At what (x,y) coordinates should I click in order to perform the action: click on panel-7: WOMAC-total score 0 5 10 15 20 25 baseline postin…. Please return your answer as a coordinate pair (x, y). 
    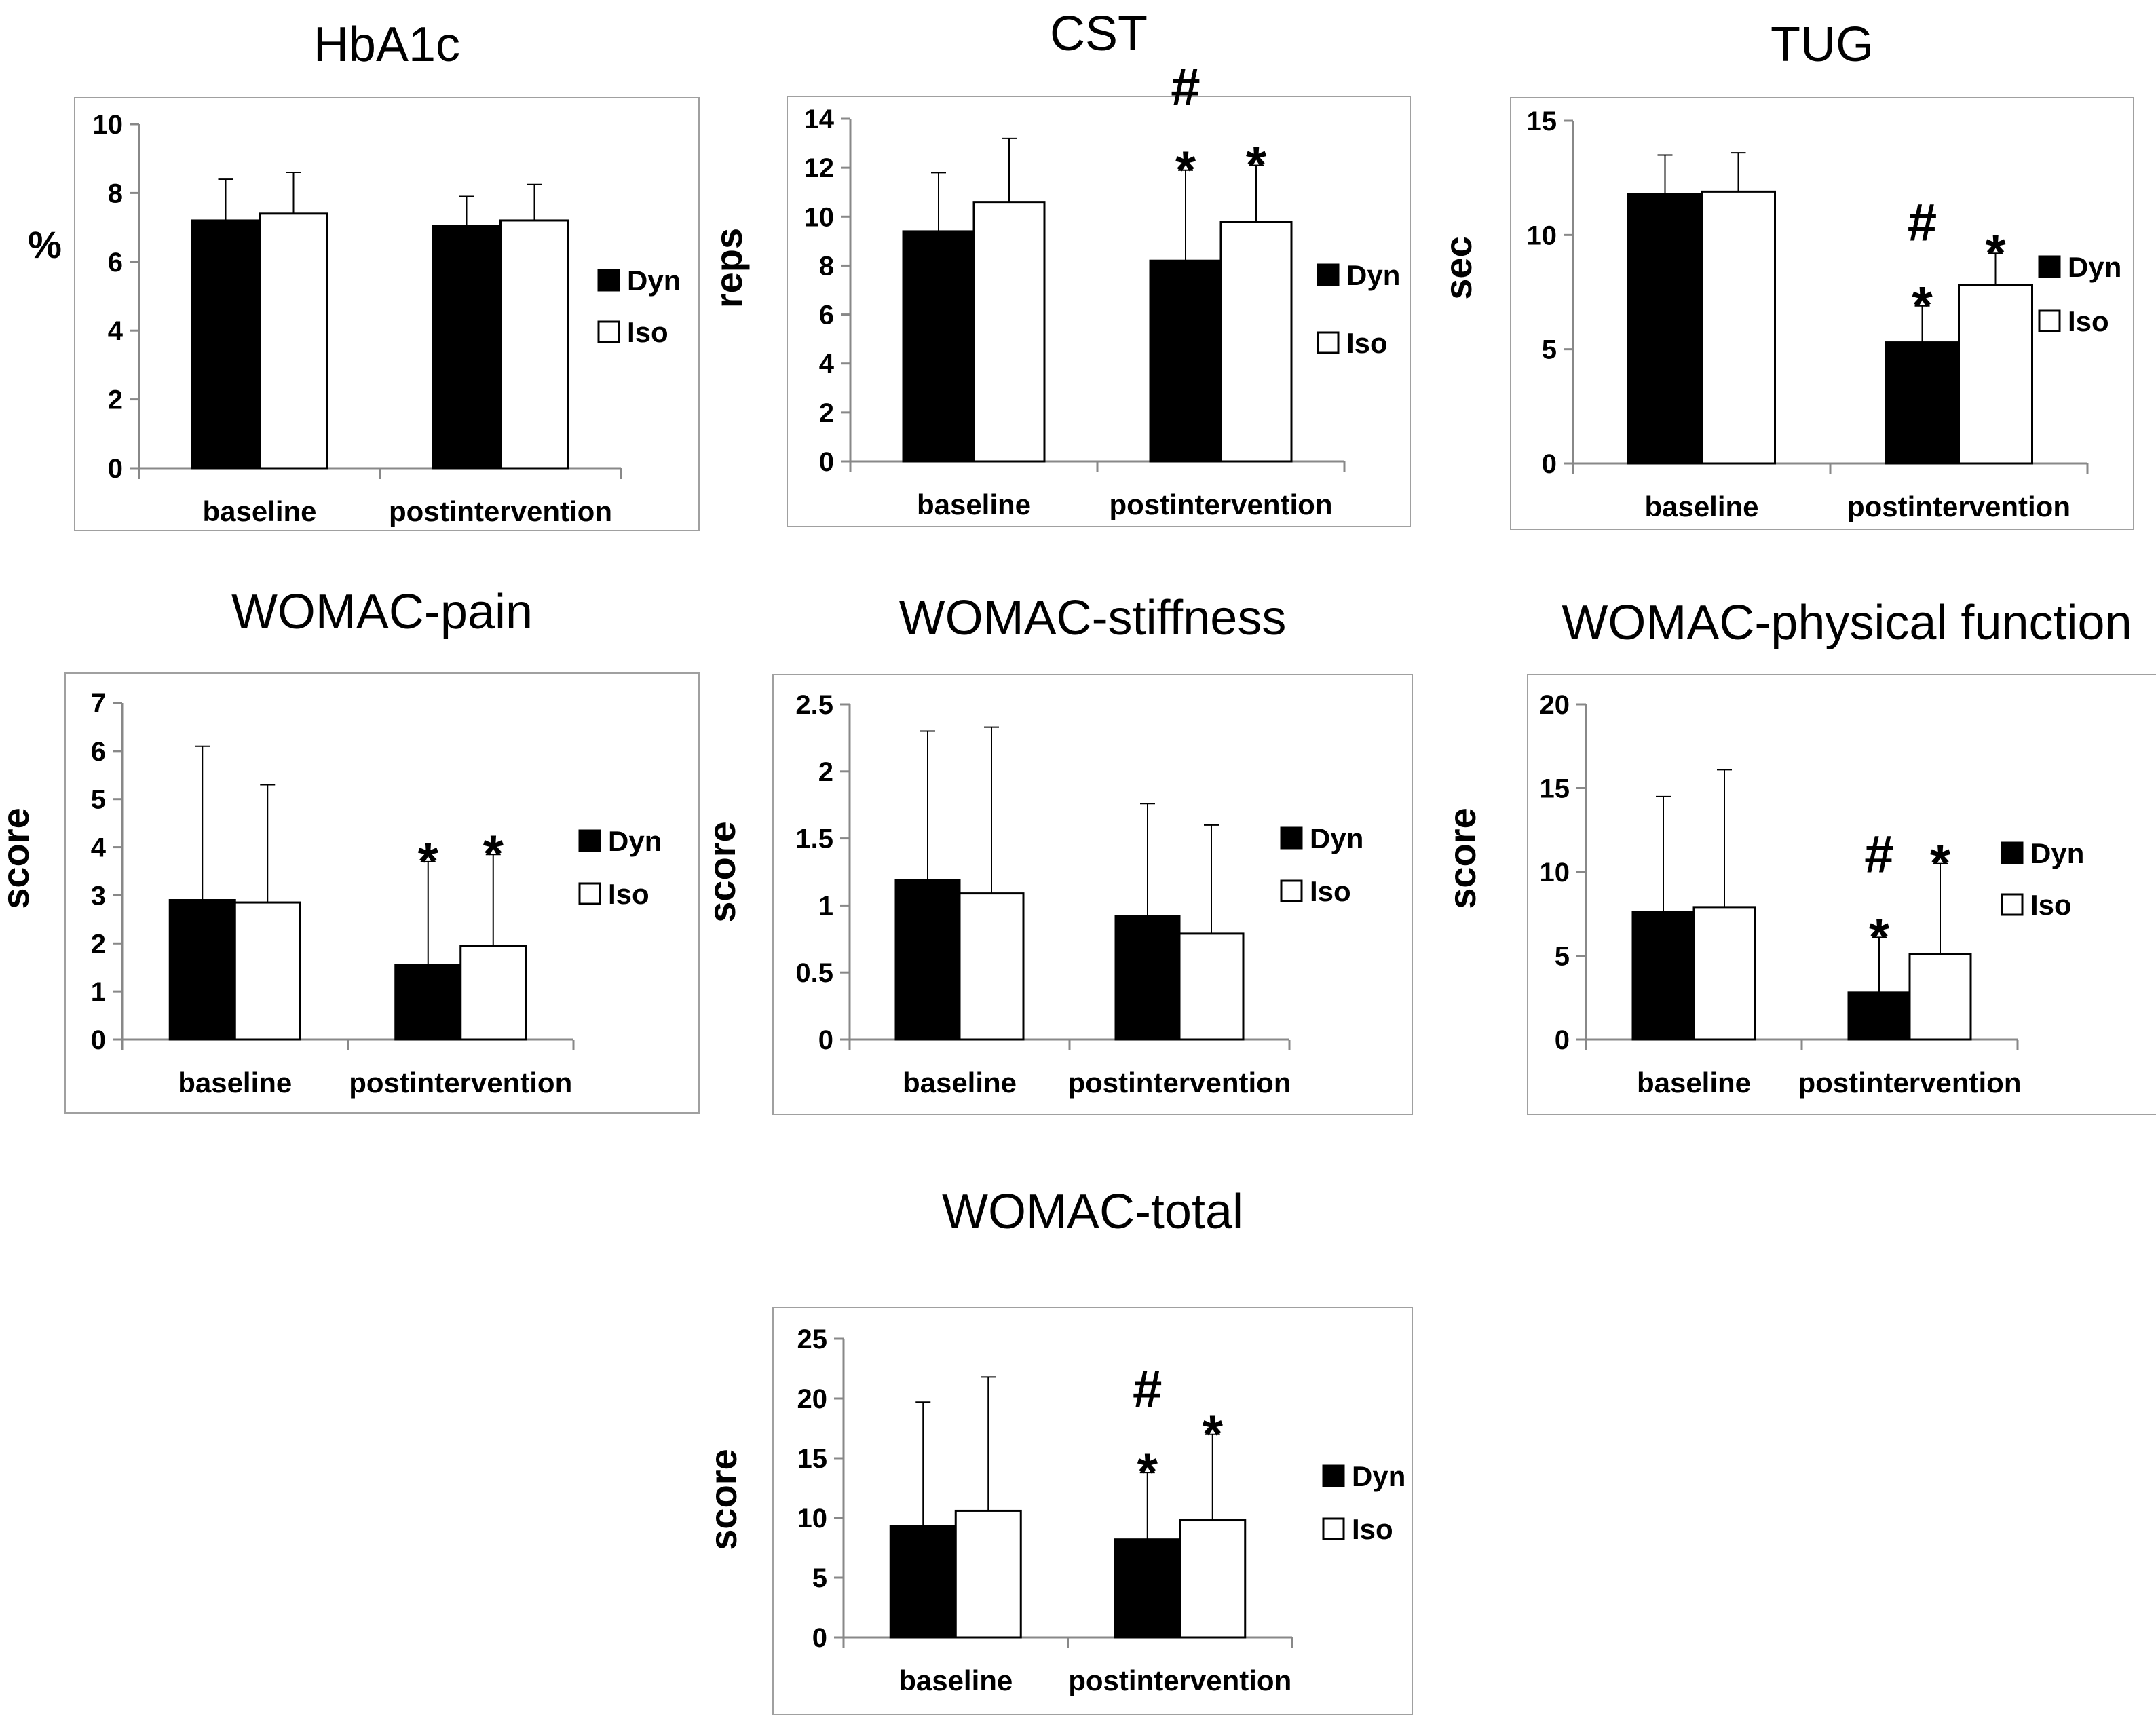
    Looking at the image, I should click on (1057, 1450).